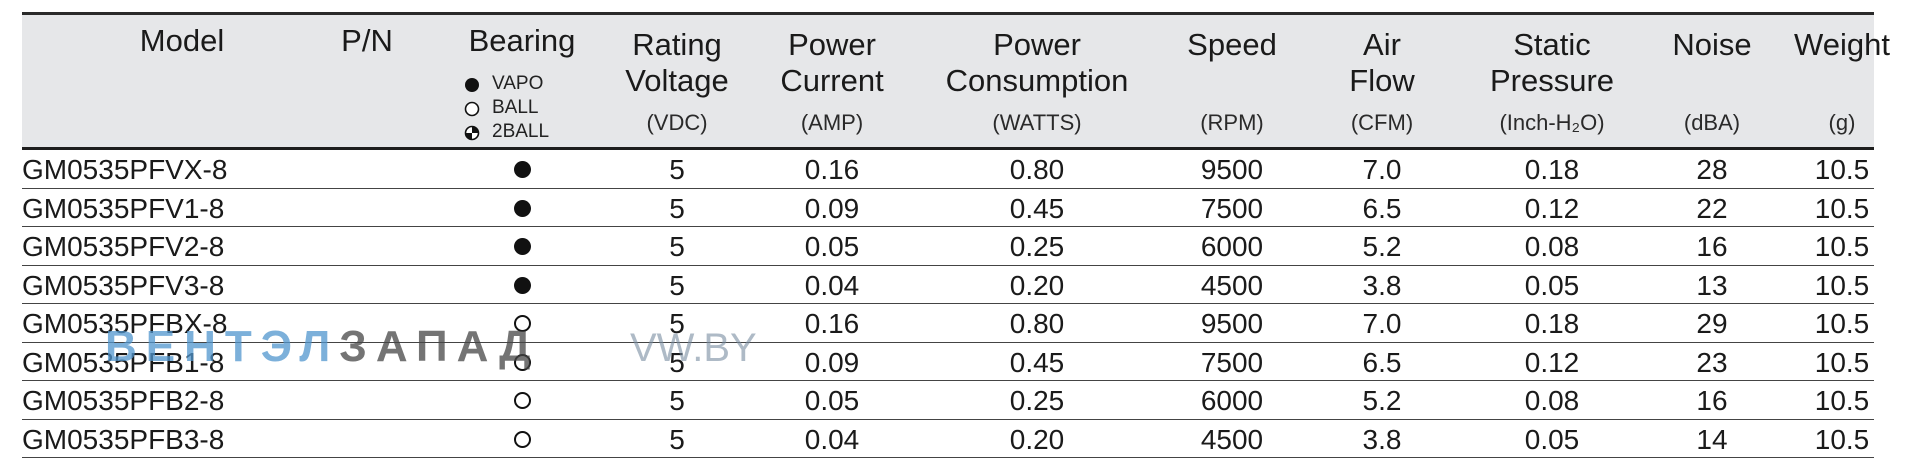  I want to click on header-airflow: Air Flow (CFM), so click(1382, 81).